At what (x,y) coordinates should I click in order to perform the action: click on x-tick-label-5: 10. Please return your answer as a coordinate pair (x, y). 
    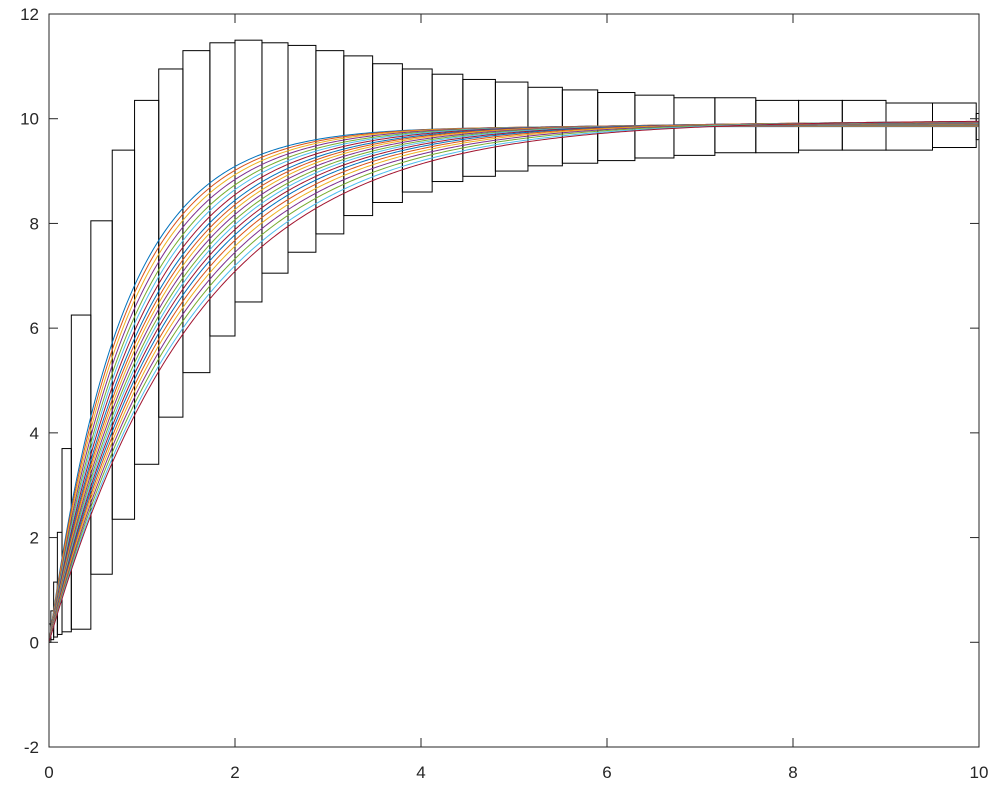
    Looking at the image, I should click on (979, 772).